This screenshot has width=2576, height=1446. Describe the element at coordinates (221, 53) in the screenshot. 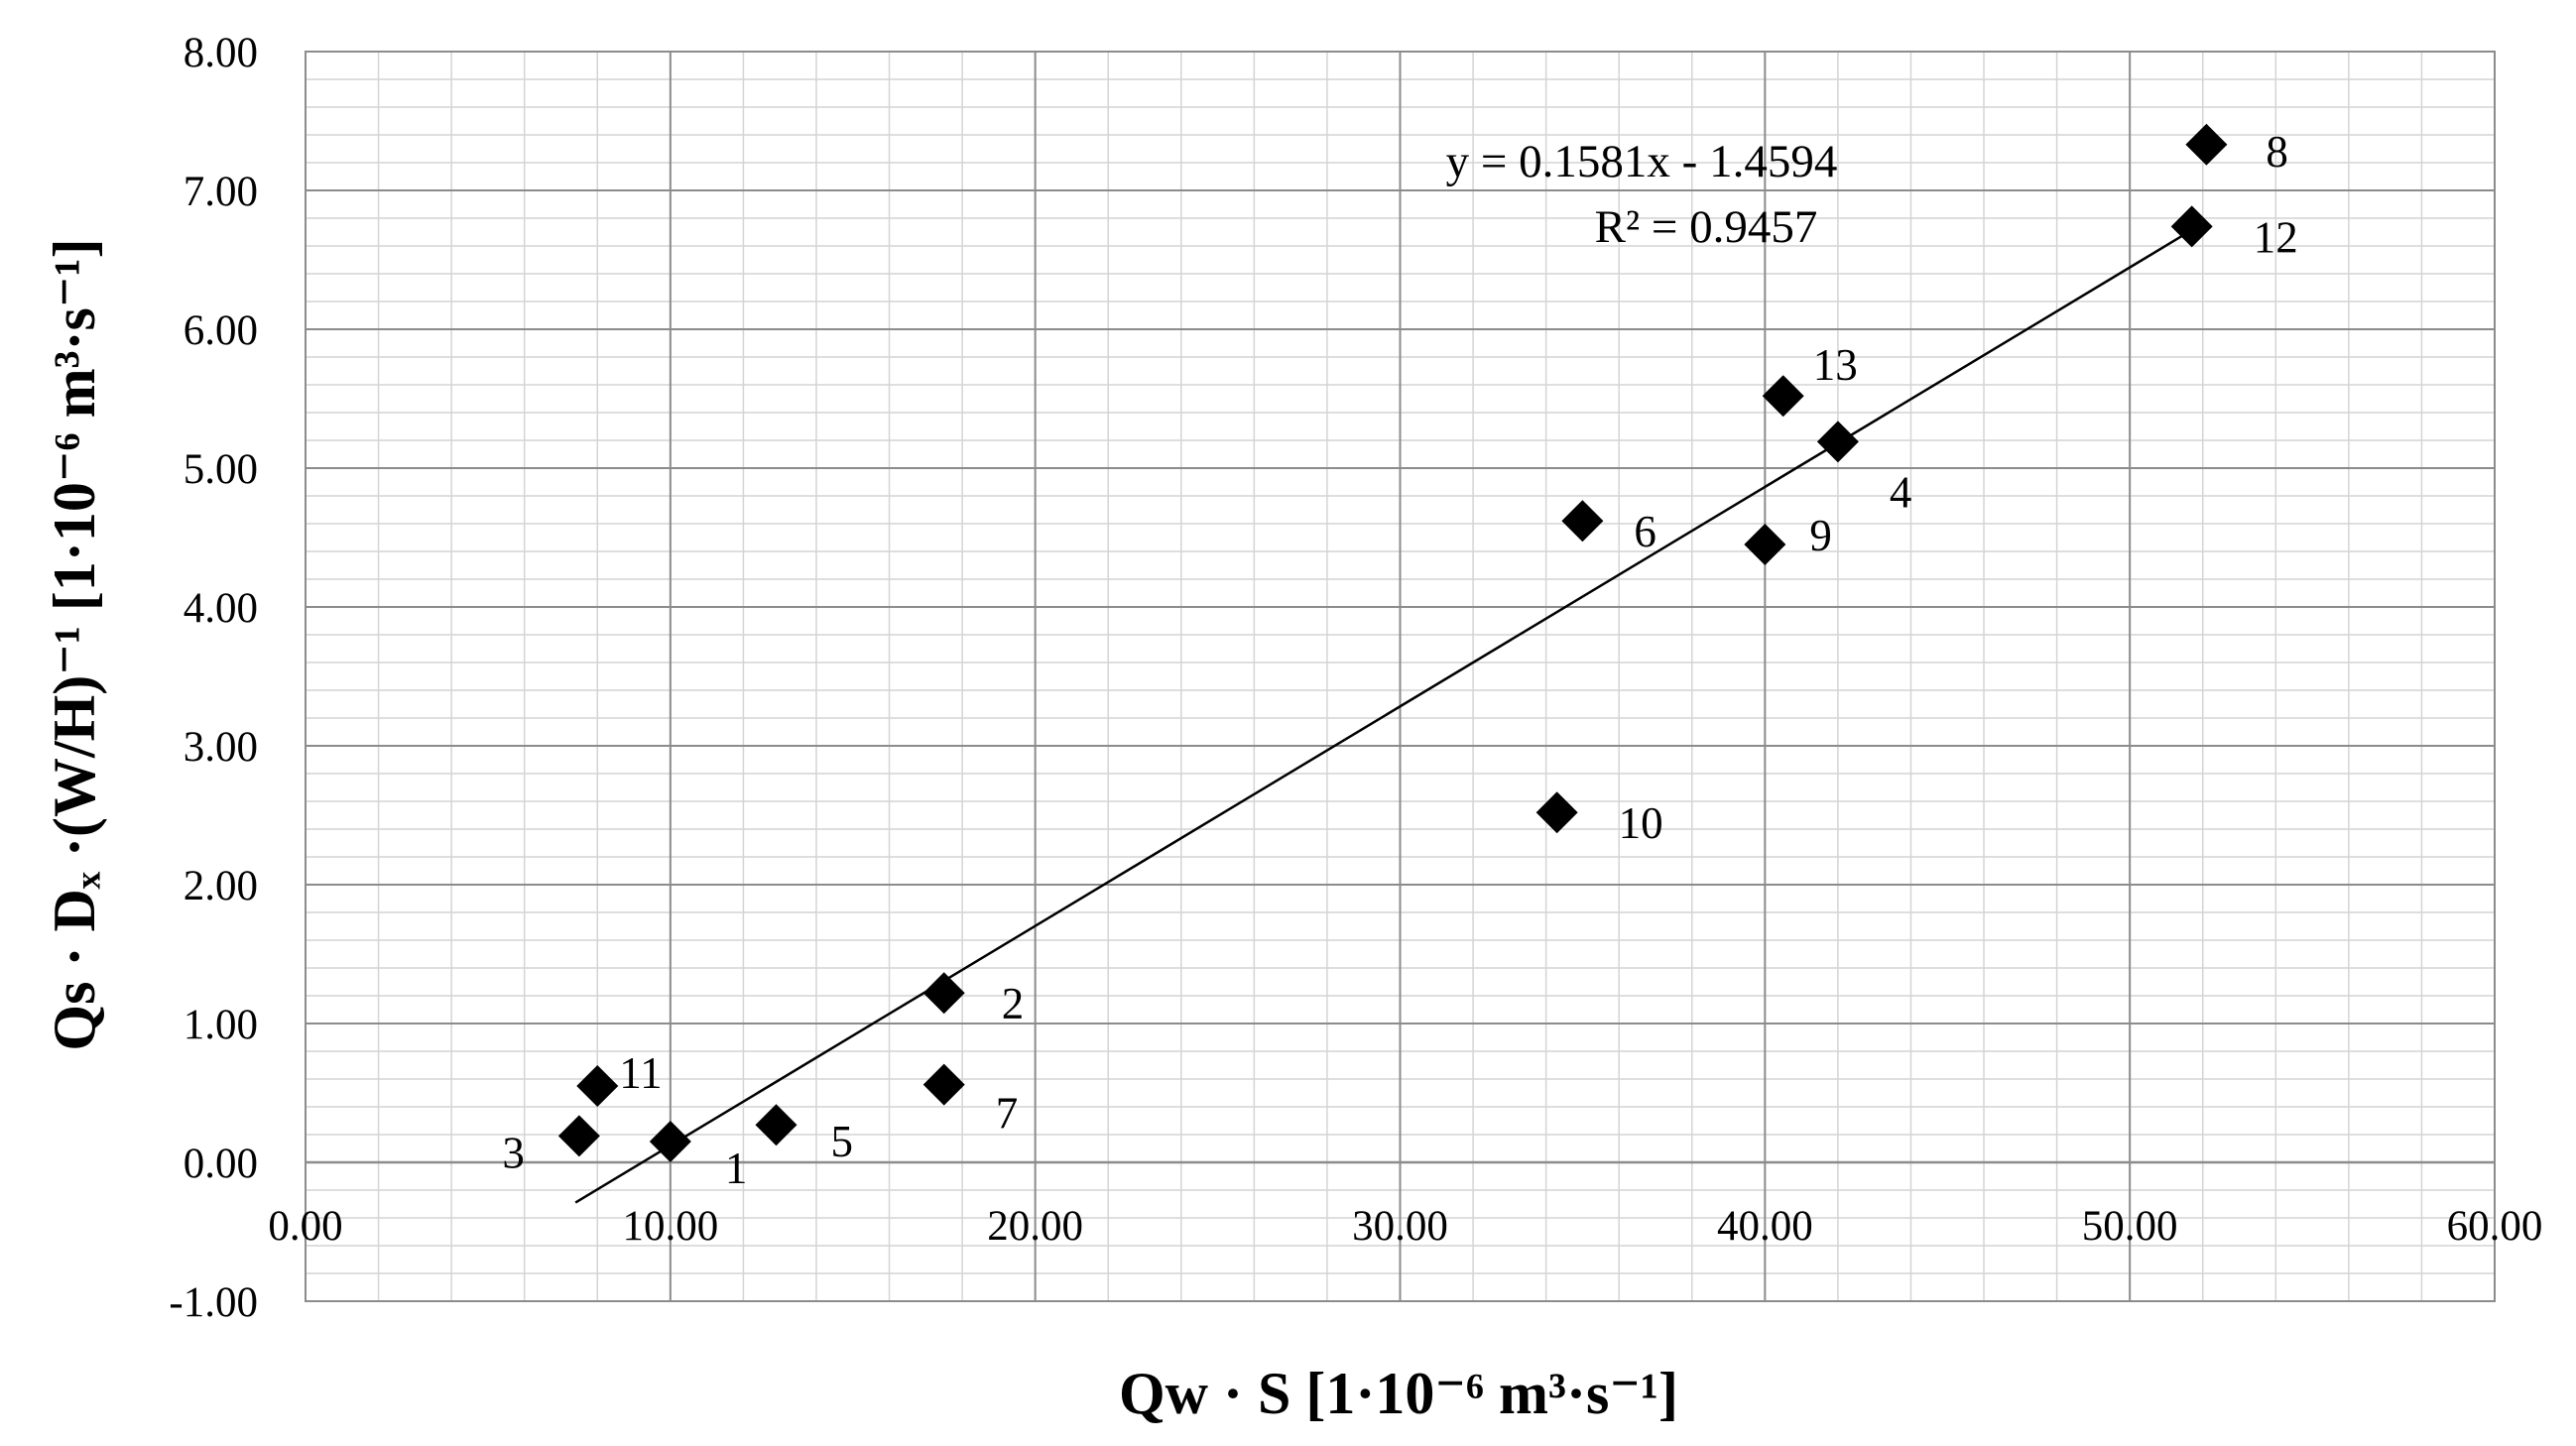

I see `y-tick-label: 8.00` at that location.